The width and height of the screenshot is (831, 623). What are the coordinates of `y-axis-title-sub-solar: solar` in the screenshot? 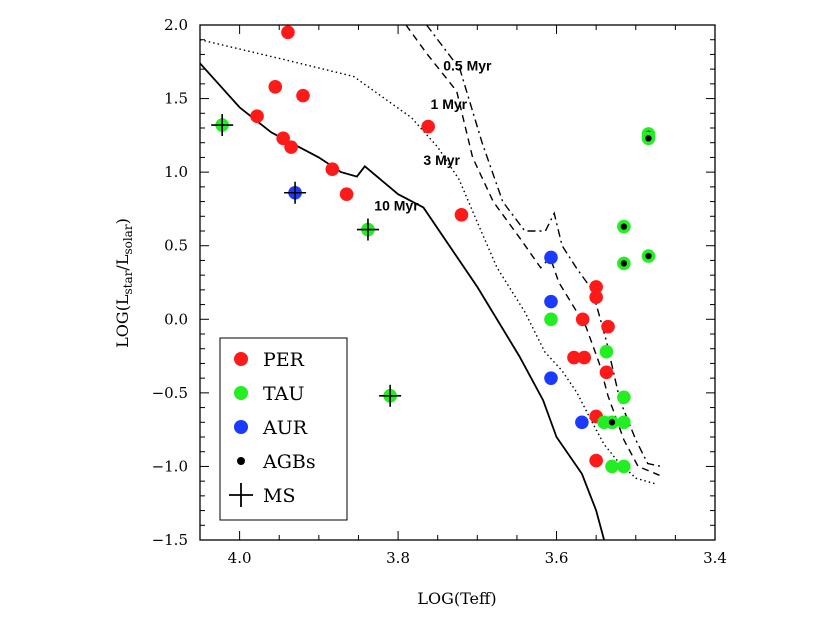 It's located at (128, 239).